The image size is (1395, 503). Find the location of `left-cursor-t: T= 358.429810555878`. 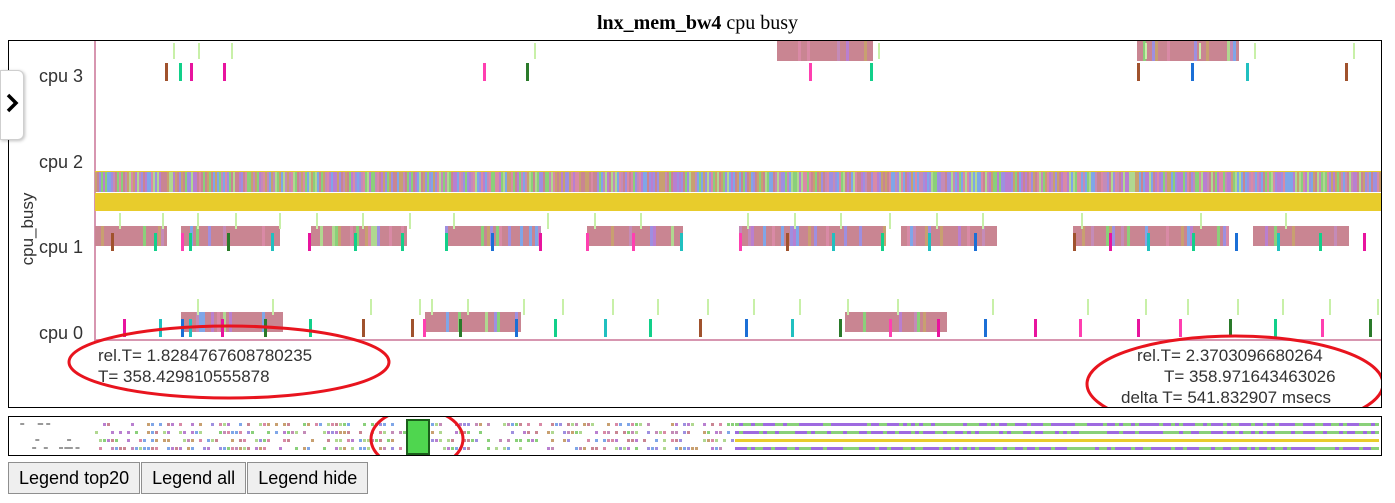

left-cursor-t: T= 358.429810555878 is located at coordinates (184, 376).